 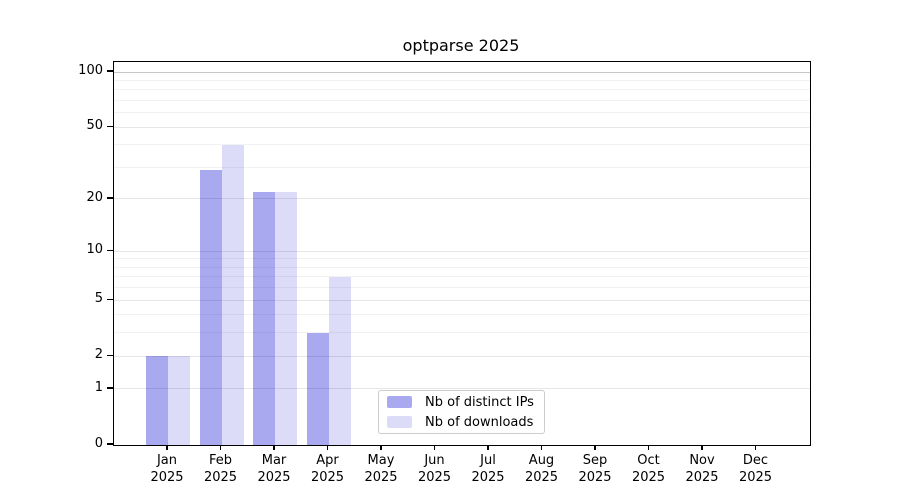 What do you see at coordinates (286, 318) in the screenshot?
I see `bar-downloads-mar` at bounding box center [286, 318].